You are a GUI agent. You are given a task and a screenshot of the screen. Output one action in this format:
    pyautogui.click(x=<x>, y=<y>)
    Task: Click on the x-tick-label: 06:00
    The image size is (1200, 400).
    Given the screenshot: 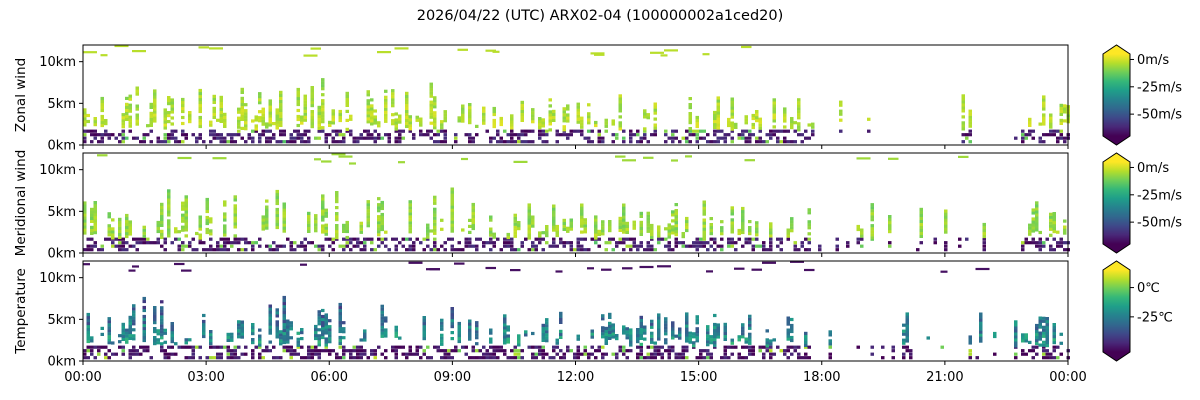 What is the action you would take?
    pyautogui.click(x=329, y=377)
    